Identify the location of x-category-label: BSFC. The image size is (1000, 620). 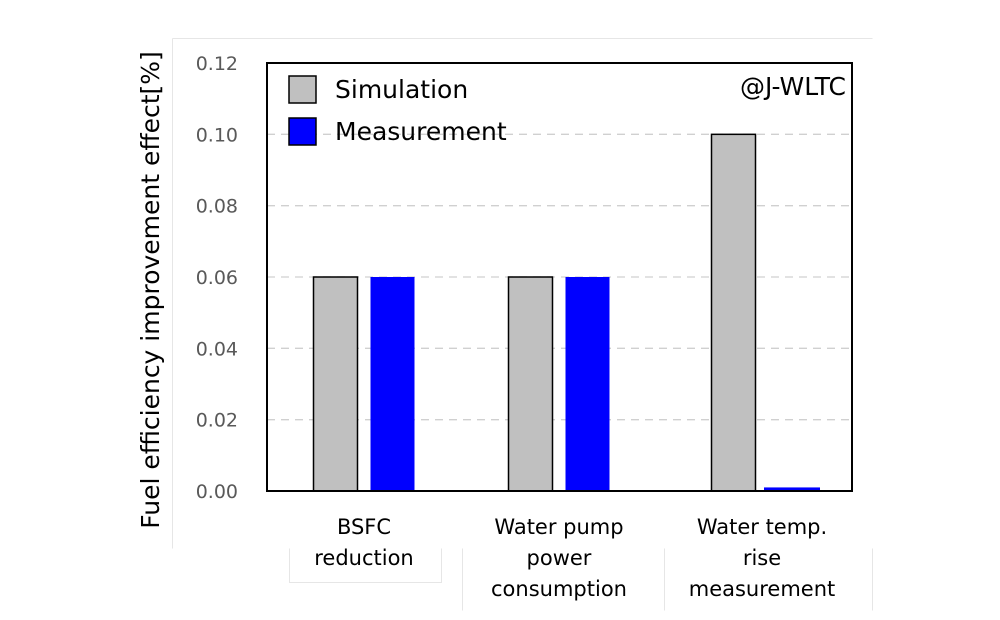
(364, 527).